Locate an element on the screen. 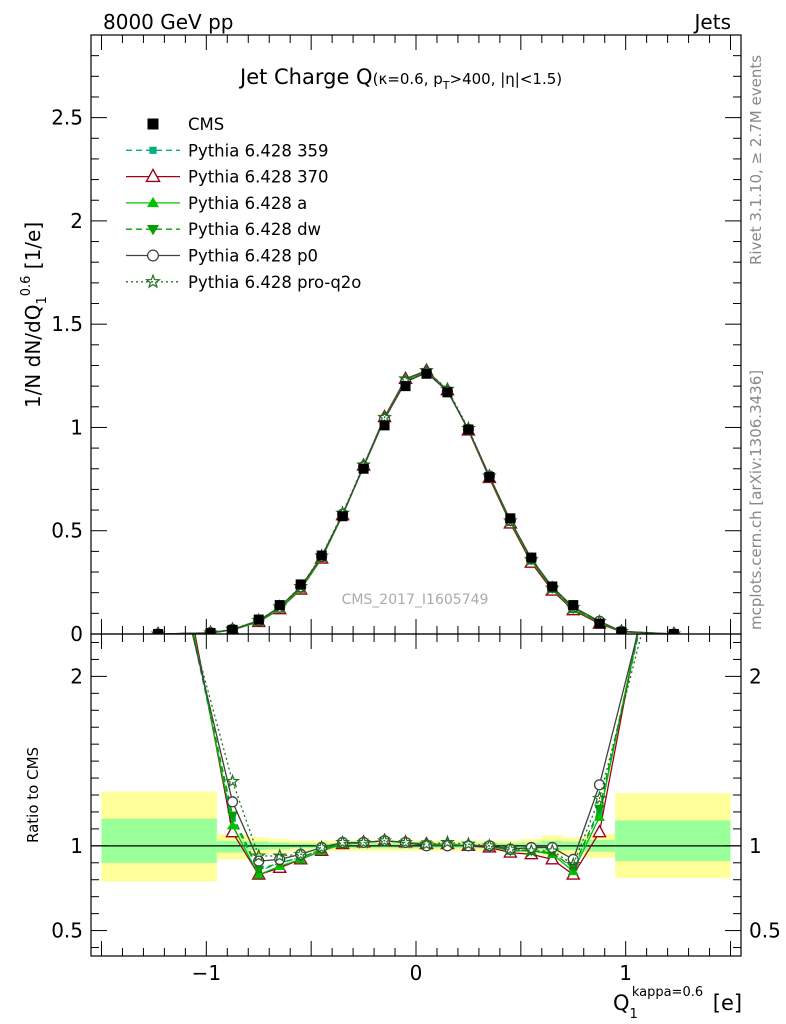 This screenshot has height=1024, width=786. ratio-y-tick-label: 2 is located at coordinates (76, 676).